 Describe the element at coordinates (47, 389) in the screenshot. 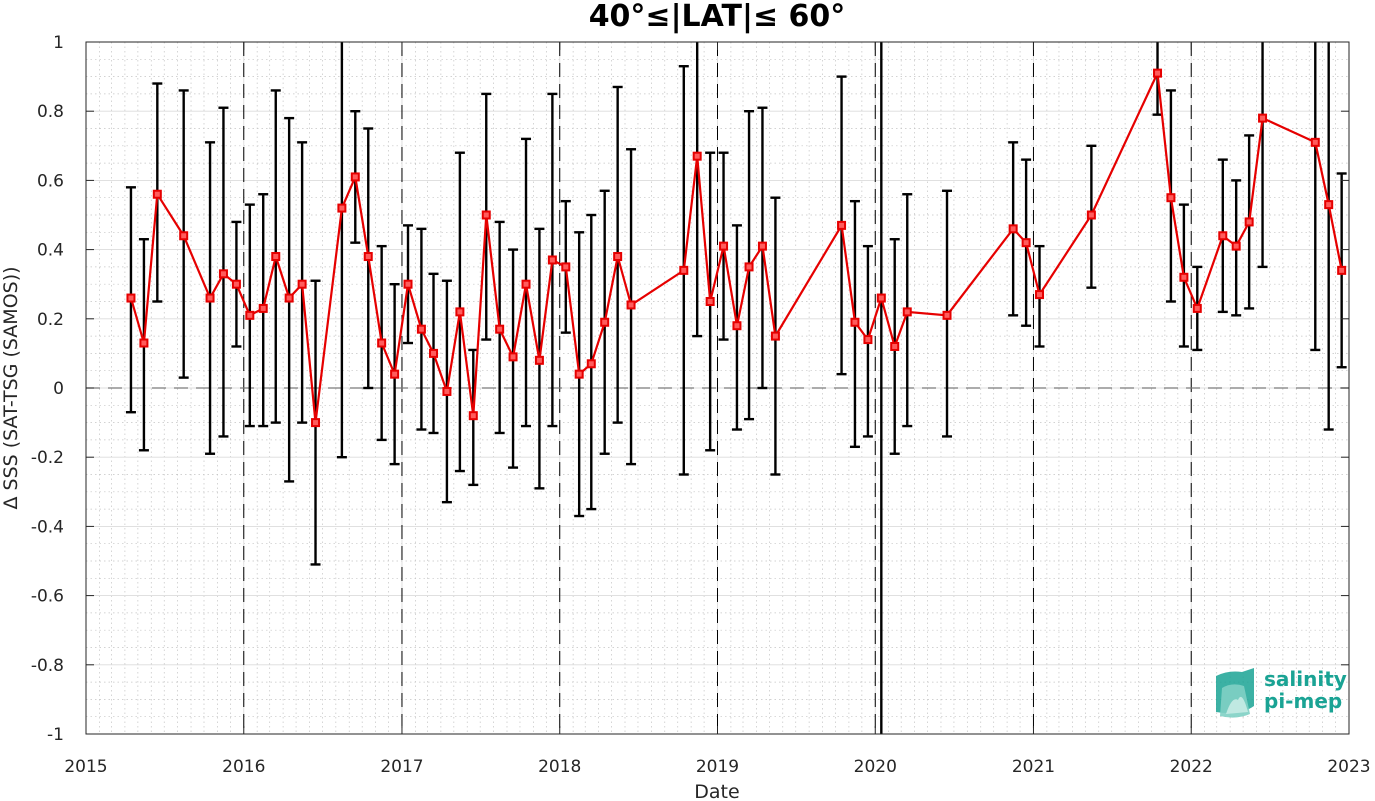

I see `y-tick-labels: -1 -0.8 -0.6 -0.4 -0.2 0 0.2 0.4 0.6 0.8 1` at that location.